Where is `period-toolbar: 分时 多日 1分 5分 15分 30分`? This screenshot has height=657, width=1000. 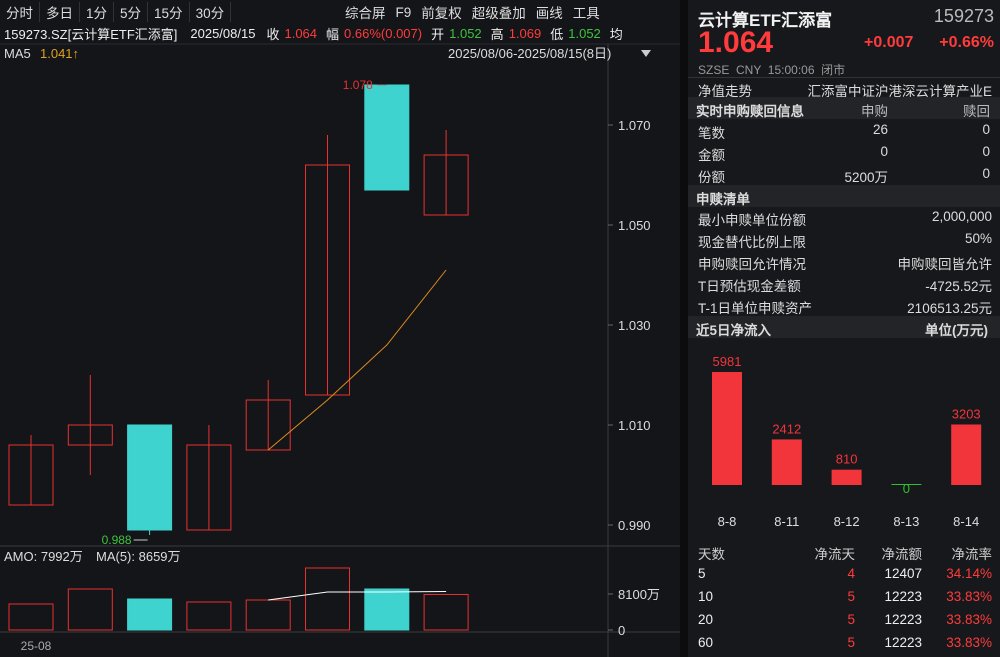 period-toolbar: 分时 多日 1分 5分 15分 30分 is located at coordinates (340, 12).